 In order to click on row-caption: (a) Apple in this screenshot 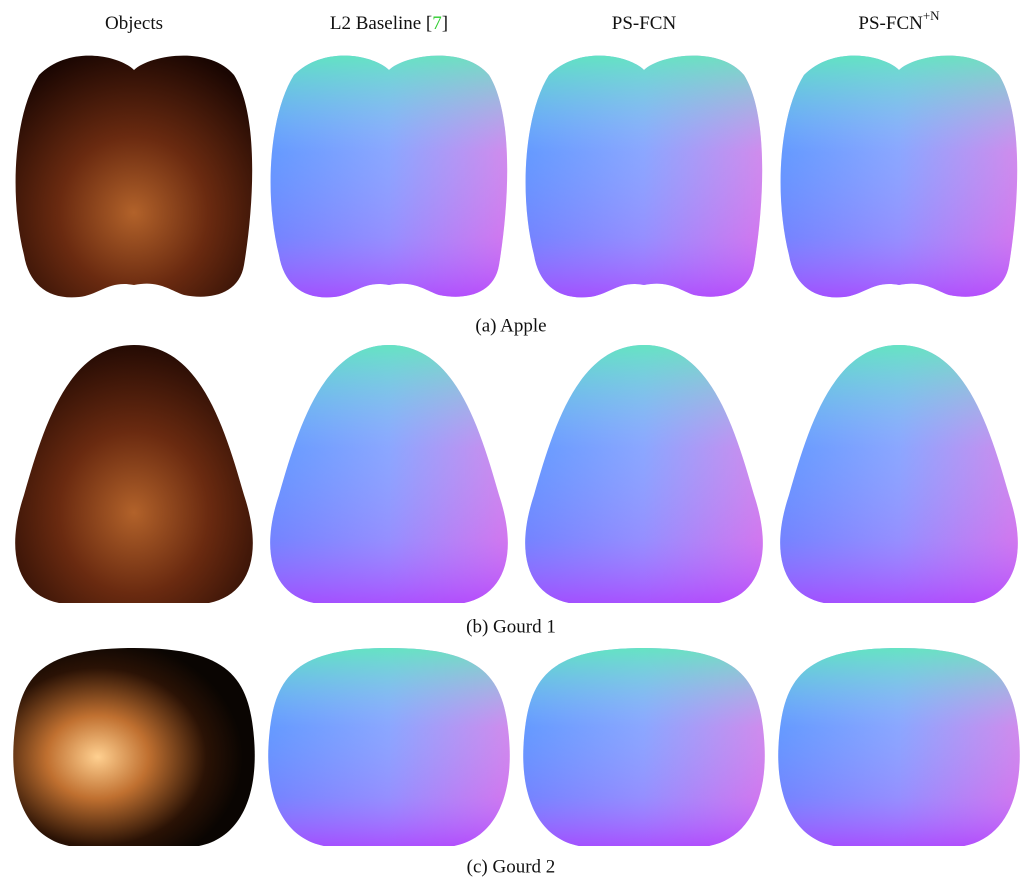, I will do `click(510, 325)`.